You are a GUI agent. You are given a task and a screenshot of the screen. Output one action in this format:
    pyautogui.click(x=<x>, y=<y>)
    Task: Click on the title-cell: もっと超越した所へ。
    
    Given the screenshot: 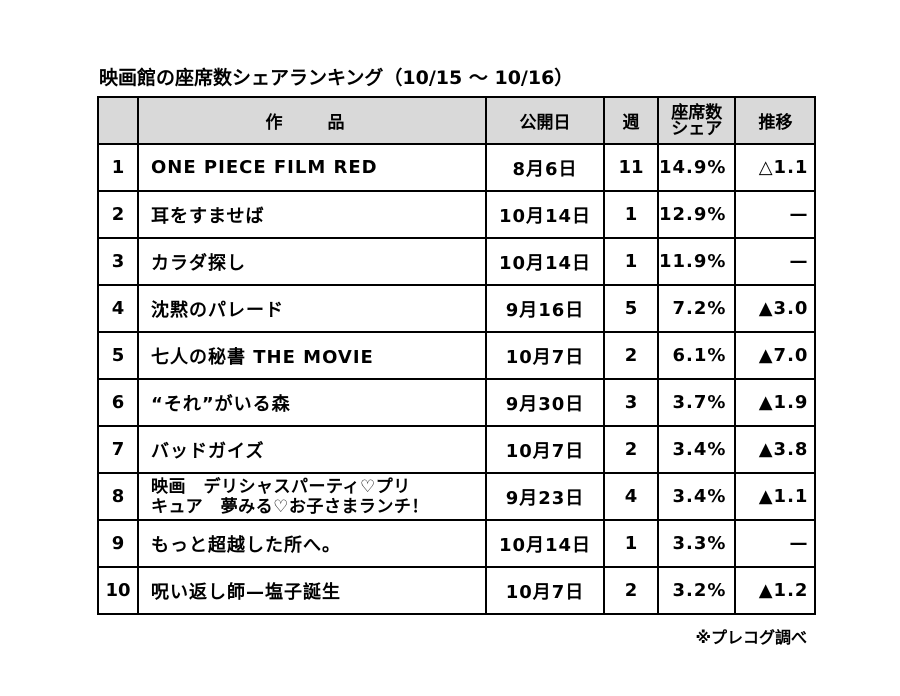 What is the action you would take?
    pyautogui.click(x=312, y=543)
    